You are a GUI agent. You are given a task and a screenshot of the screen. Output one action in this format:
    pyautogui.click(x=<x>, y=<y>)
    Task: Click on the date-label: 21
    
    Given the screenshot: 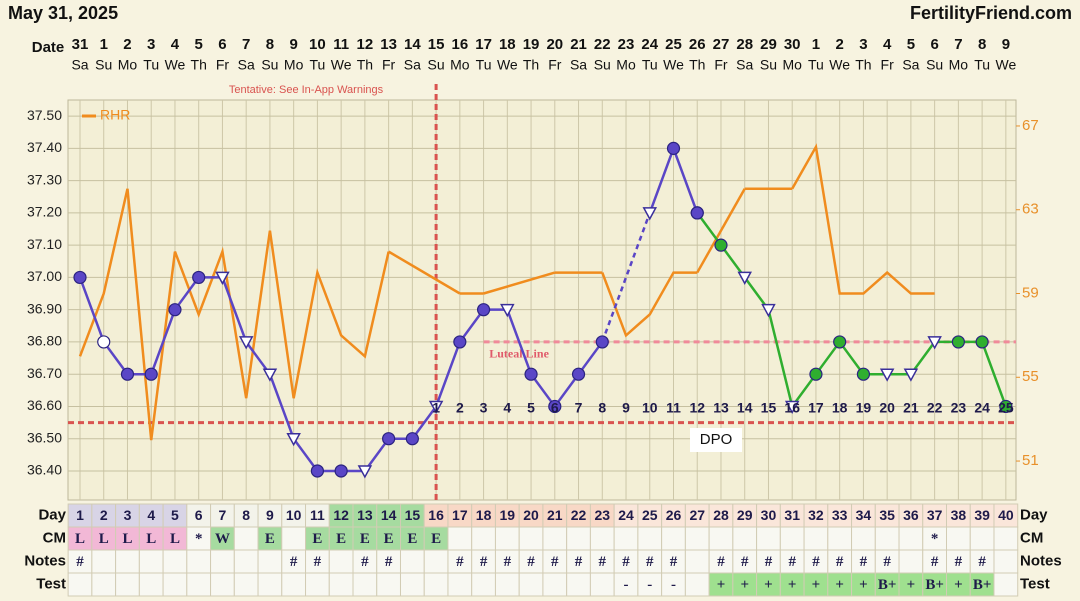 What is the action you would take?
    pyautogui.click(x=578, y=44)
    